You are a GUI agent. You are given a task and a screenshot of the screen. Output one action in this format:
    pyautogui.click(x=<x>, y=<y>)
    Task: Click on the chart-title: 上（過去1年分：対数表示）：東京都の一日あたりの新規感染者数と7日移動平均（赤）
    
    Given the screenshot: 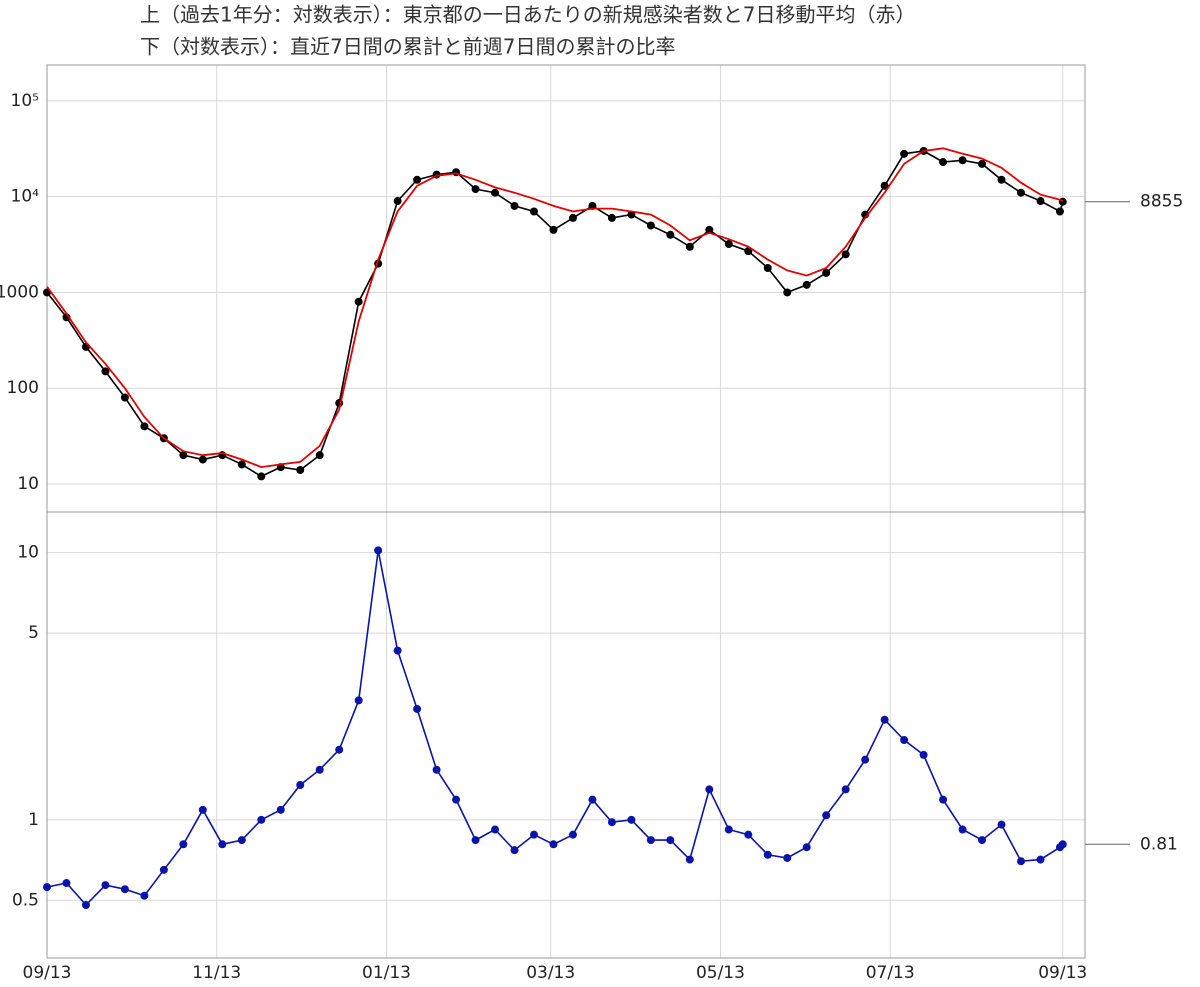 What is the action you would take?
    pyautogui.click(x=527, y=15)
    